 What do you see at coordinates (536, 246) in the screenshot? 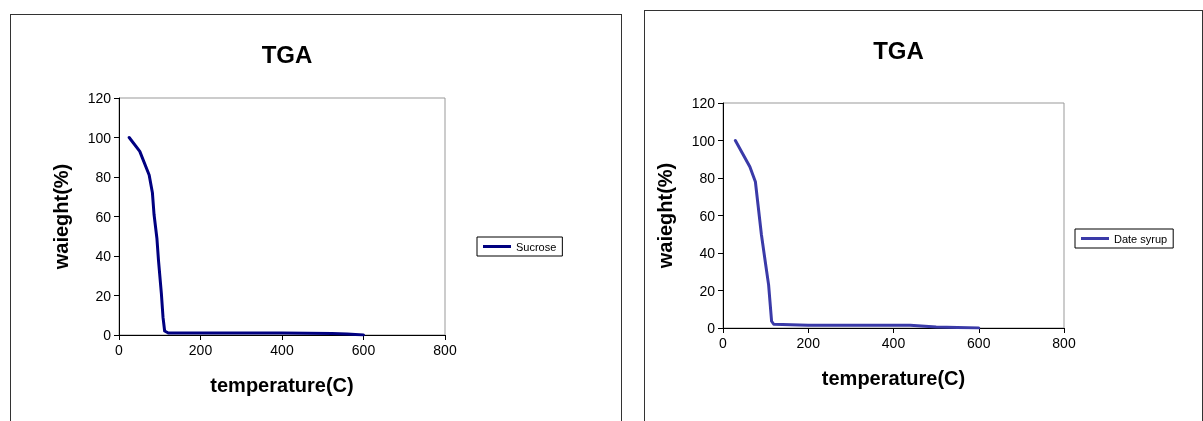
I see `legend-label: Sucrose` at bounding box center [536, 246].